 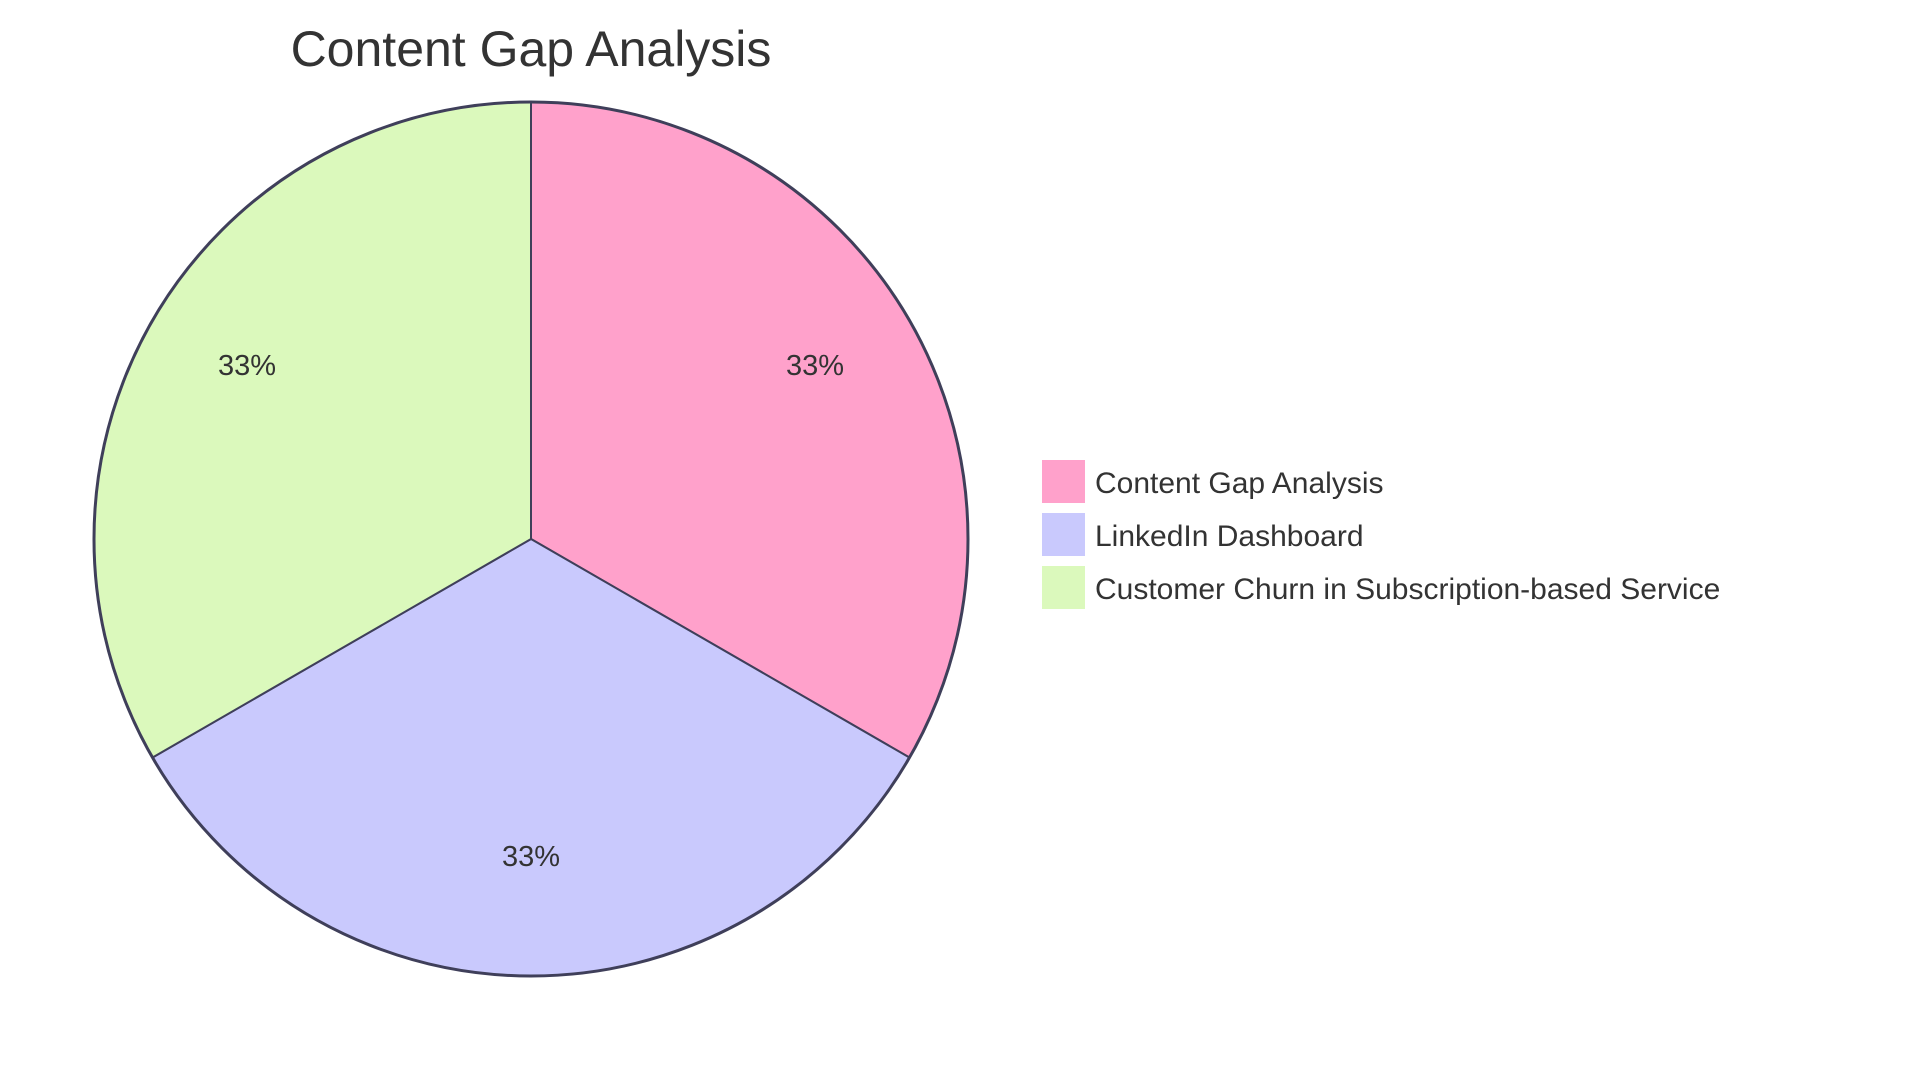 I want to click on chart-title: Content Gap Analysis, so click(x=531, y=49).